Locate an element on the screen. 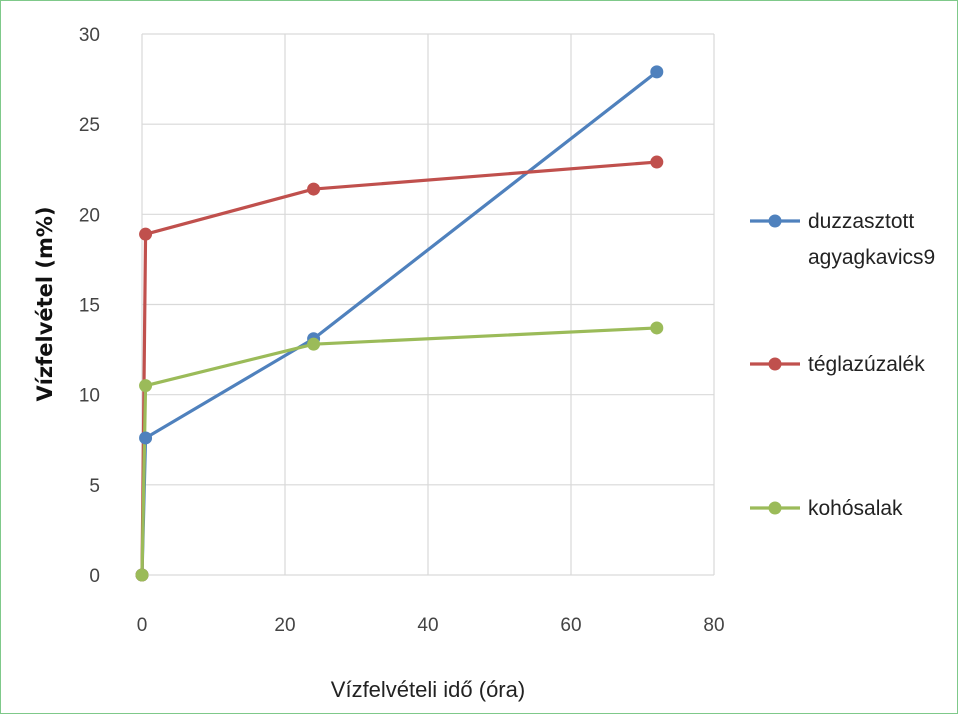 This screenshot has width=960, height=716. x-tick-label: 60 is located at coordinates (570, 625).